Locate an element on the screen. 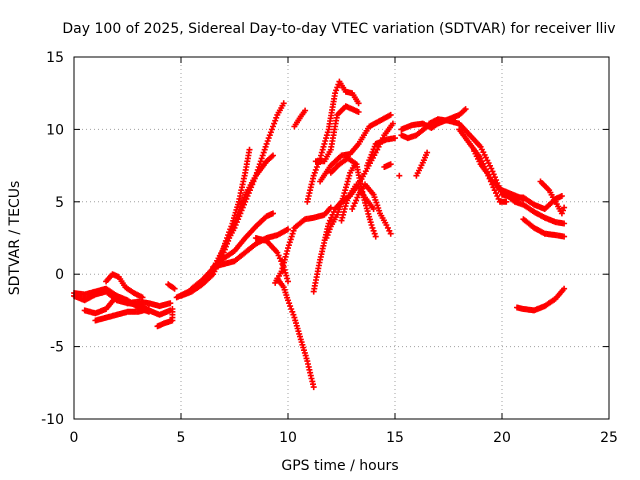 The image size is (640, 480). x-tick-label: 10 is located at coordinates (288, 438).